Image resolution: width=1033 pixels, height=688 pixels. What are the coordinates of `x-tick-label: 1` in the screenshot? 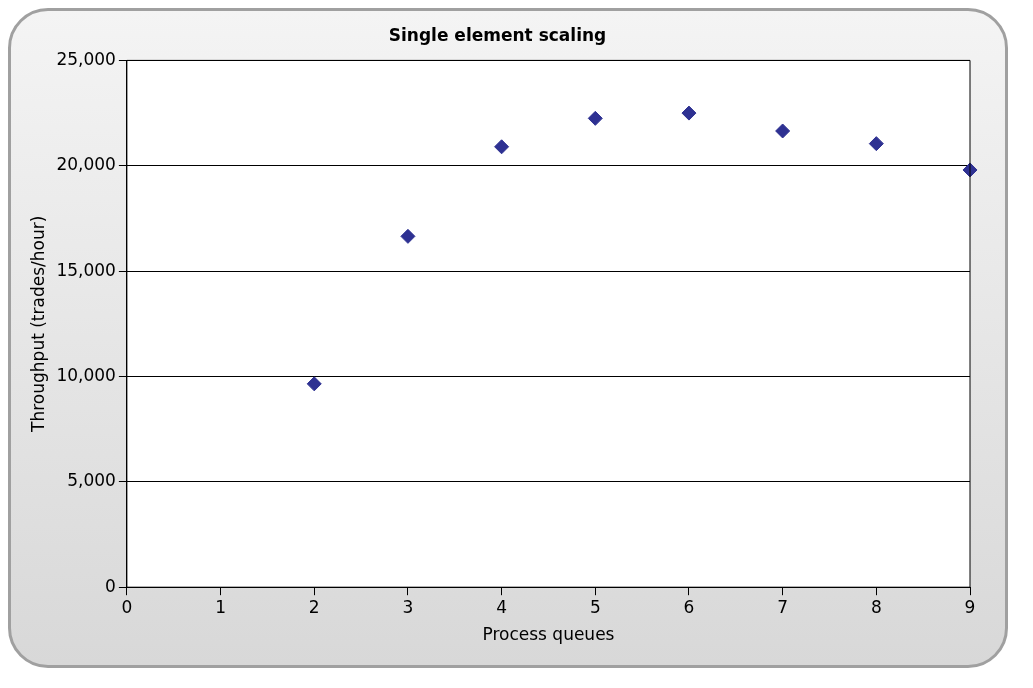 It's located at (220, 606).